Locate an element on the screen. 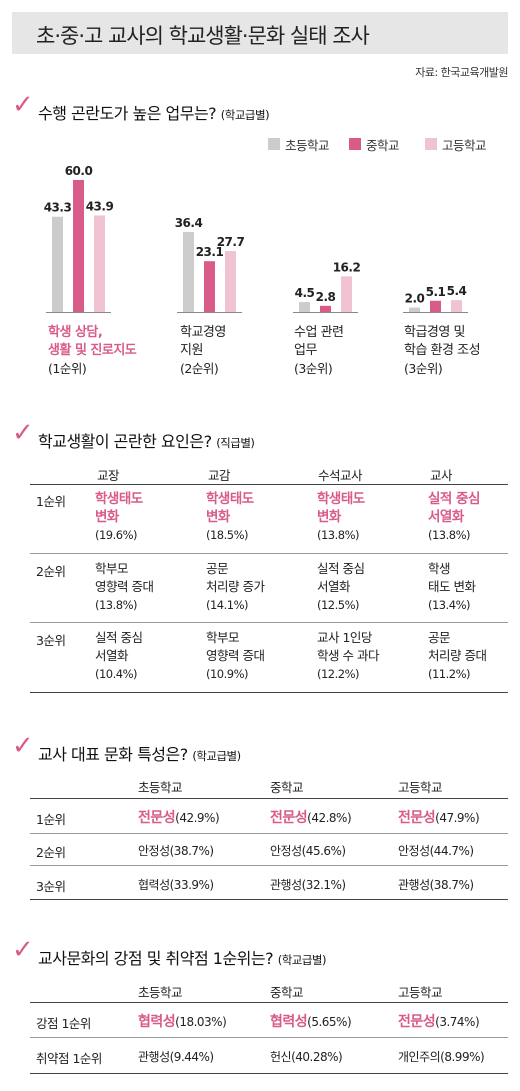 Image resolution: width=520 pixels, height=1091 pixels. s2-cell-2-4-pct: (13.4%) is located at coordinates (449, 605).